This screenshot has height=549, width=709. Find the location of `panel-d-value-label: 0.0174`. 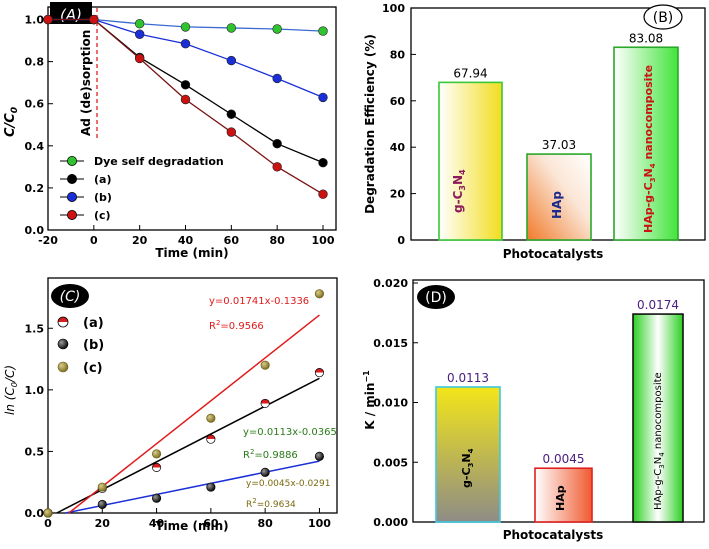

panel-d-value-label: 0.0174 is located at coordinates (658, 305).